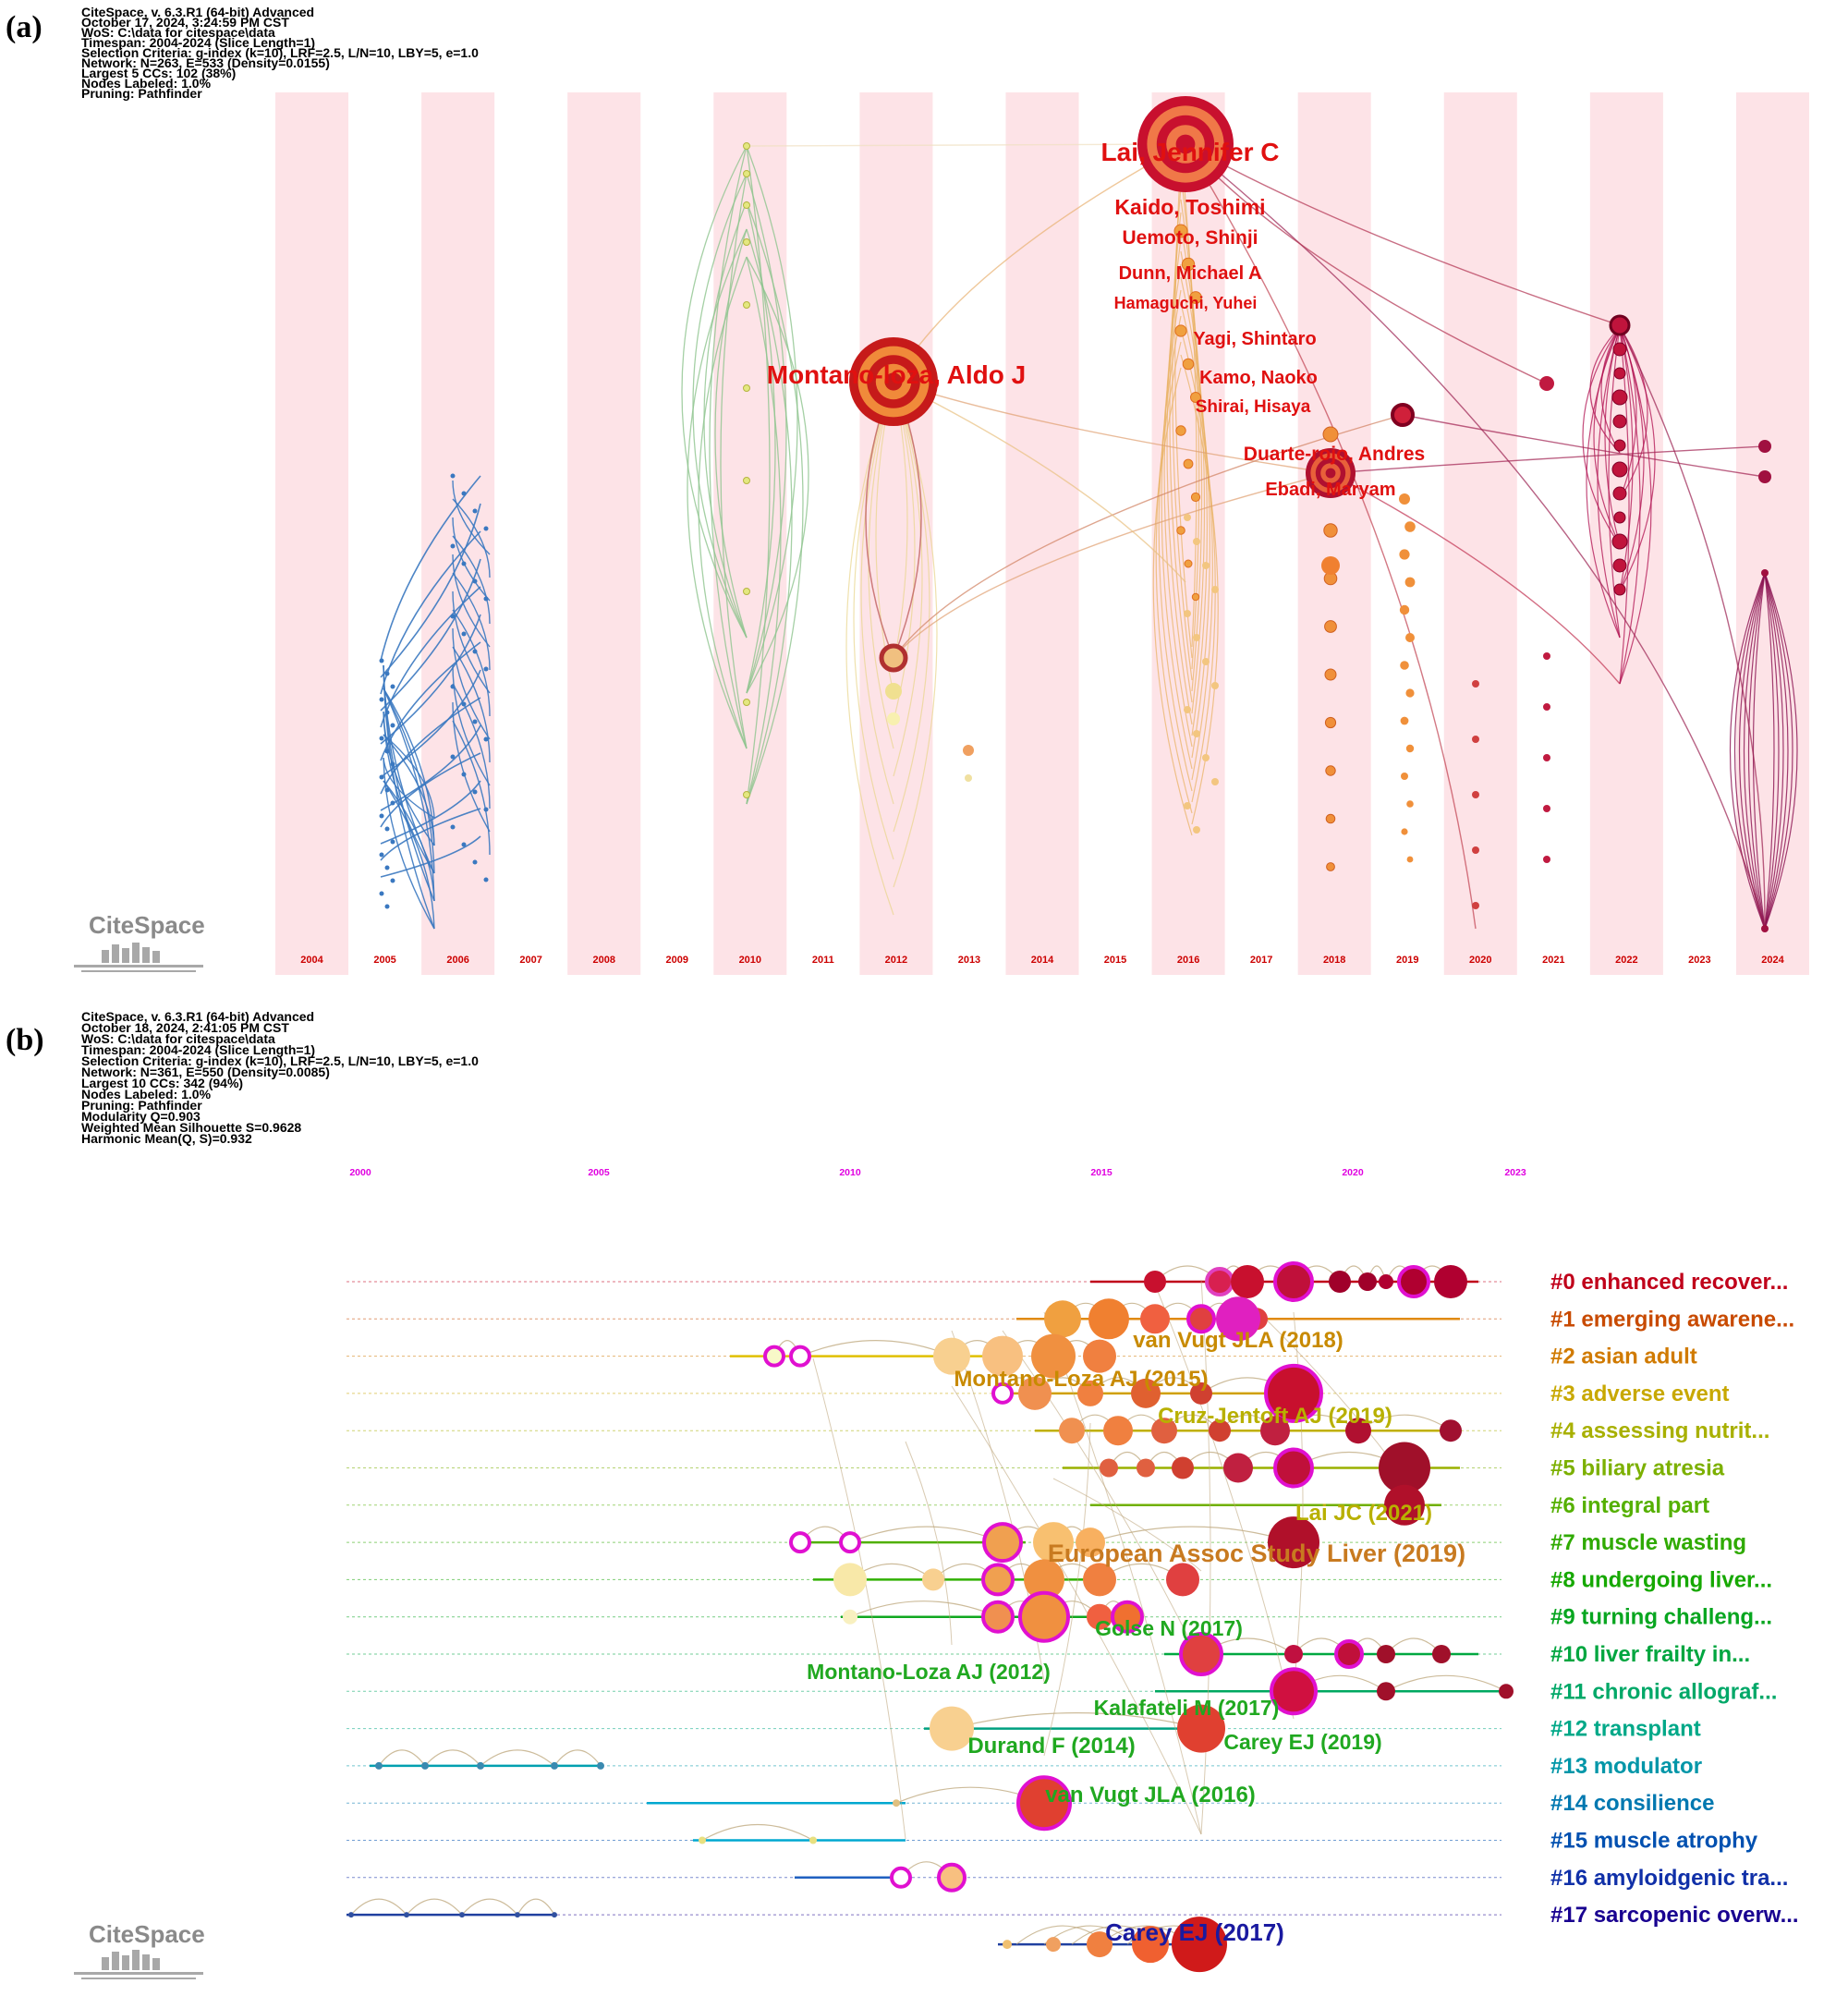  I want to click on citation-ring, so click(893, 381).